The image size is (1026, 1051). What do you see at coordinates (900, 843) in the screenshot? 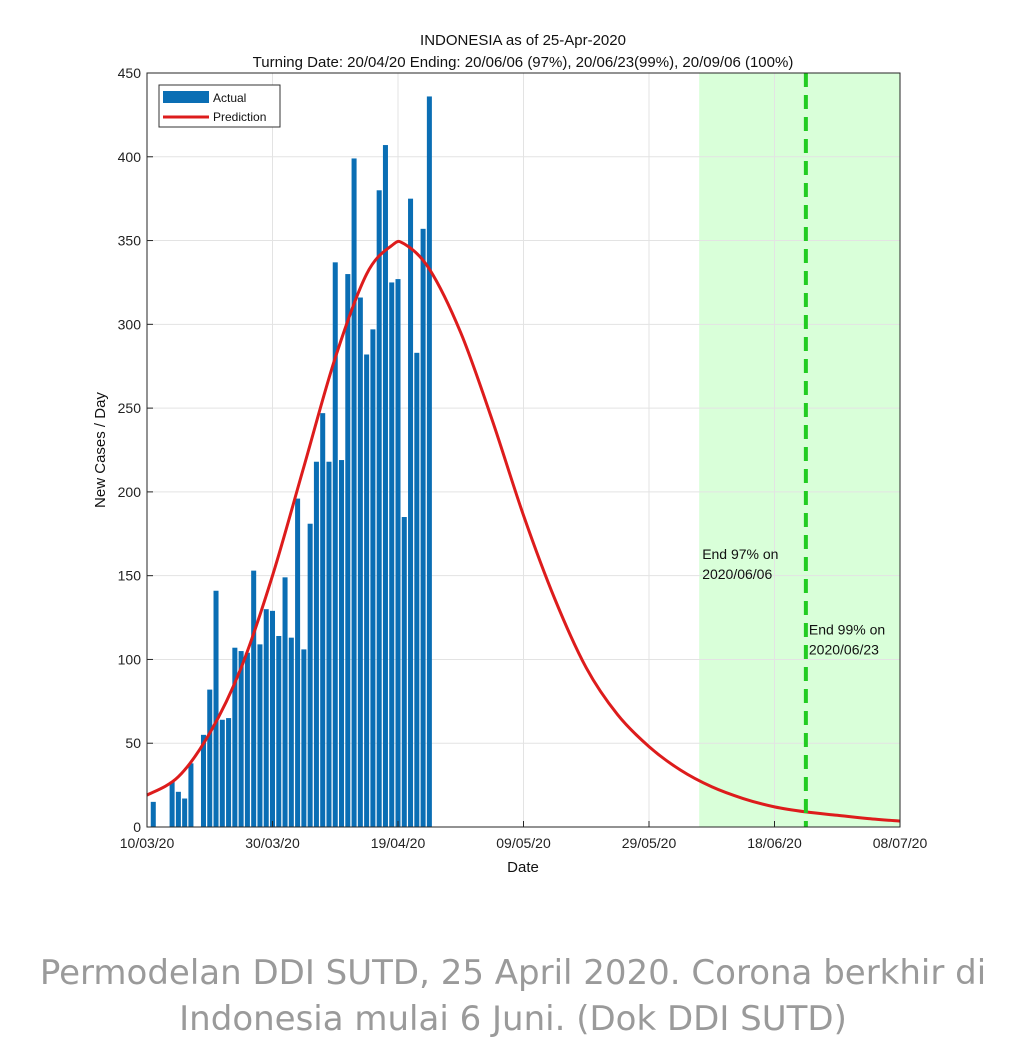
I see `x-tick-label: 08/07/20` at bounding box center [900, 843].